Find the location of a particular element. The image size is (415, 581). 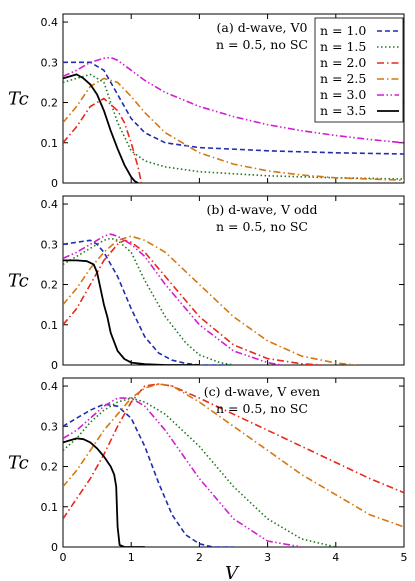

legend-label: n = 3.5 is located at coordinates (343, 110).